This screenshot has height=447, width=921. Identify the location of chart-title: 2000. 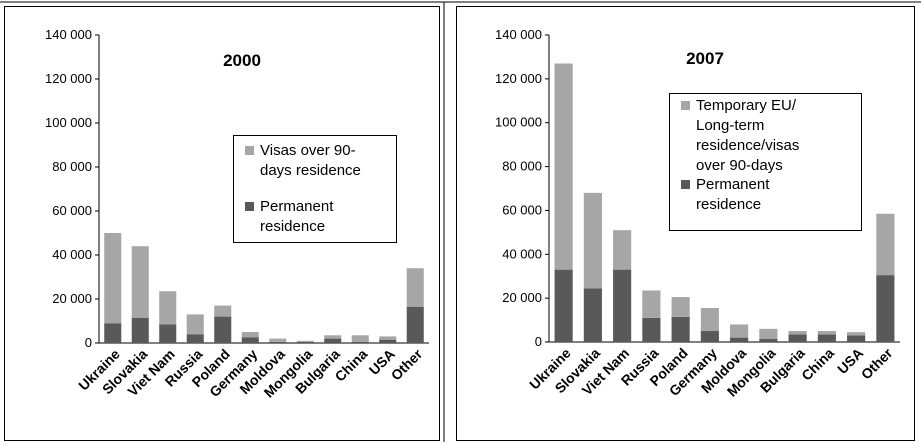
(242, 60).